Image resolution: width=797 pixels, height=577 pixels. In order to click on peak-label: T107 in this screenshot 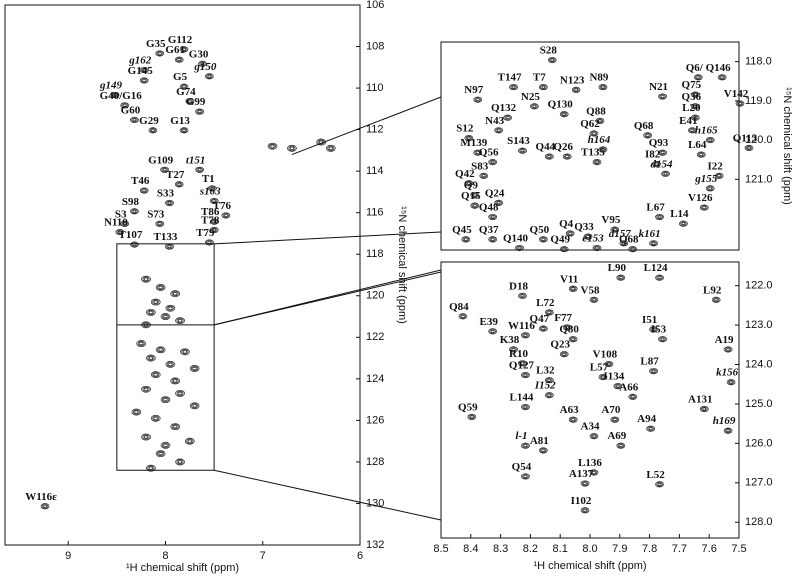, I will do `click(131, 235)`.